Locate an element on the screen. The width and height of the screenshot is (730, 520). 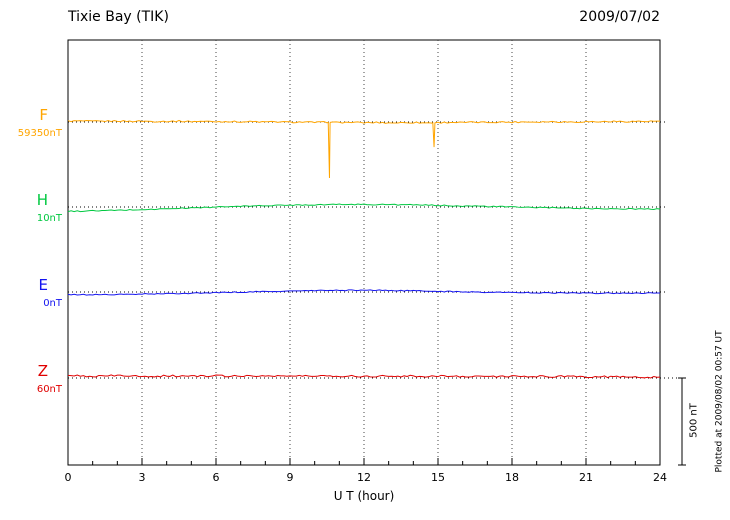
series-baseline-value-F: 59350nT is located at coordinates (40, 133).